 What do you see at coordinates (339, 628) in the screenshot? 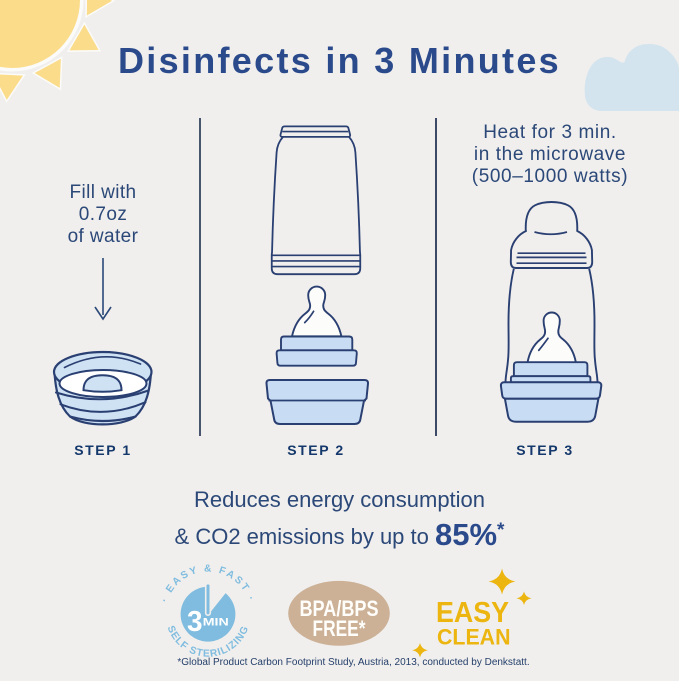
I see `svg-text: FREE*` at bounding box center [339, 628].